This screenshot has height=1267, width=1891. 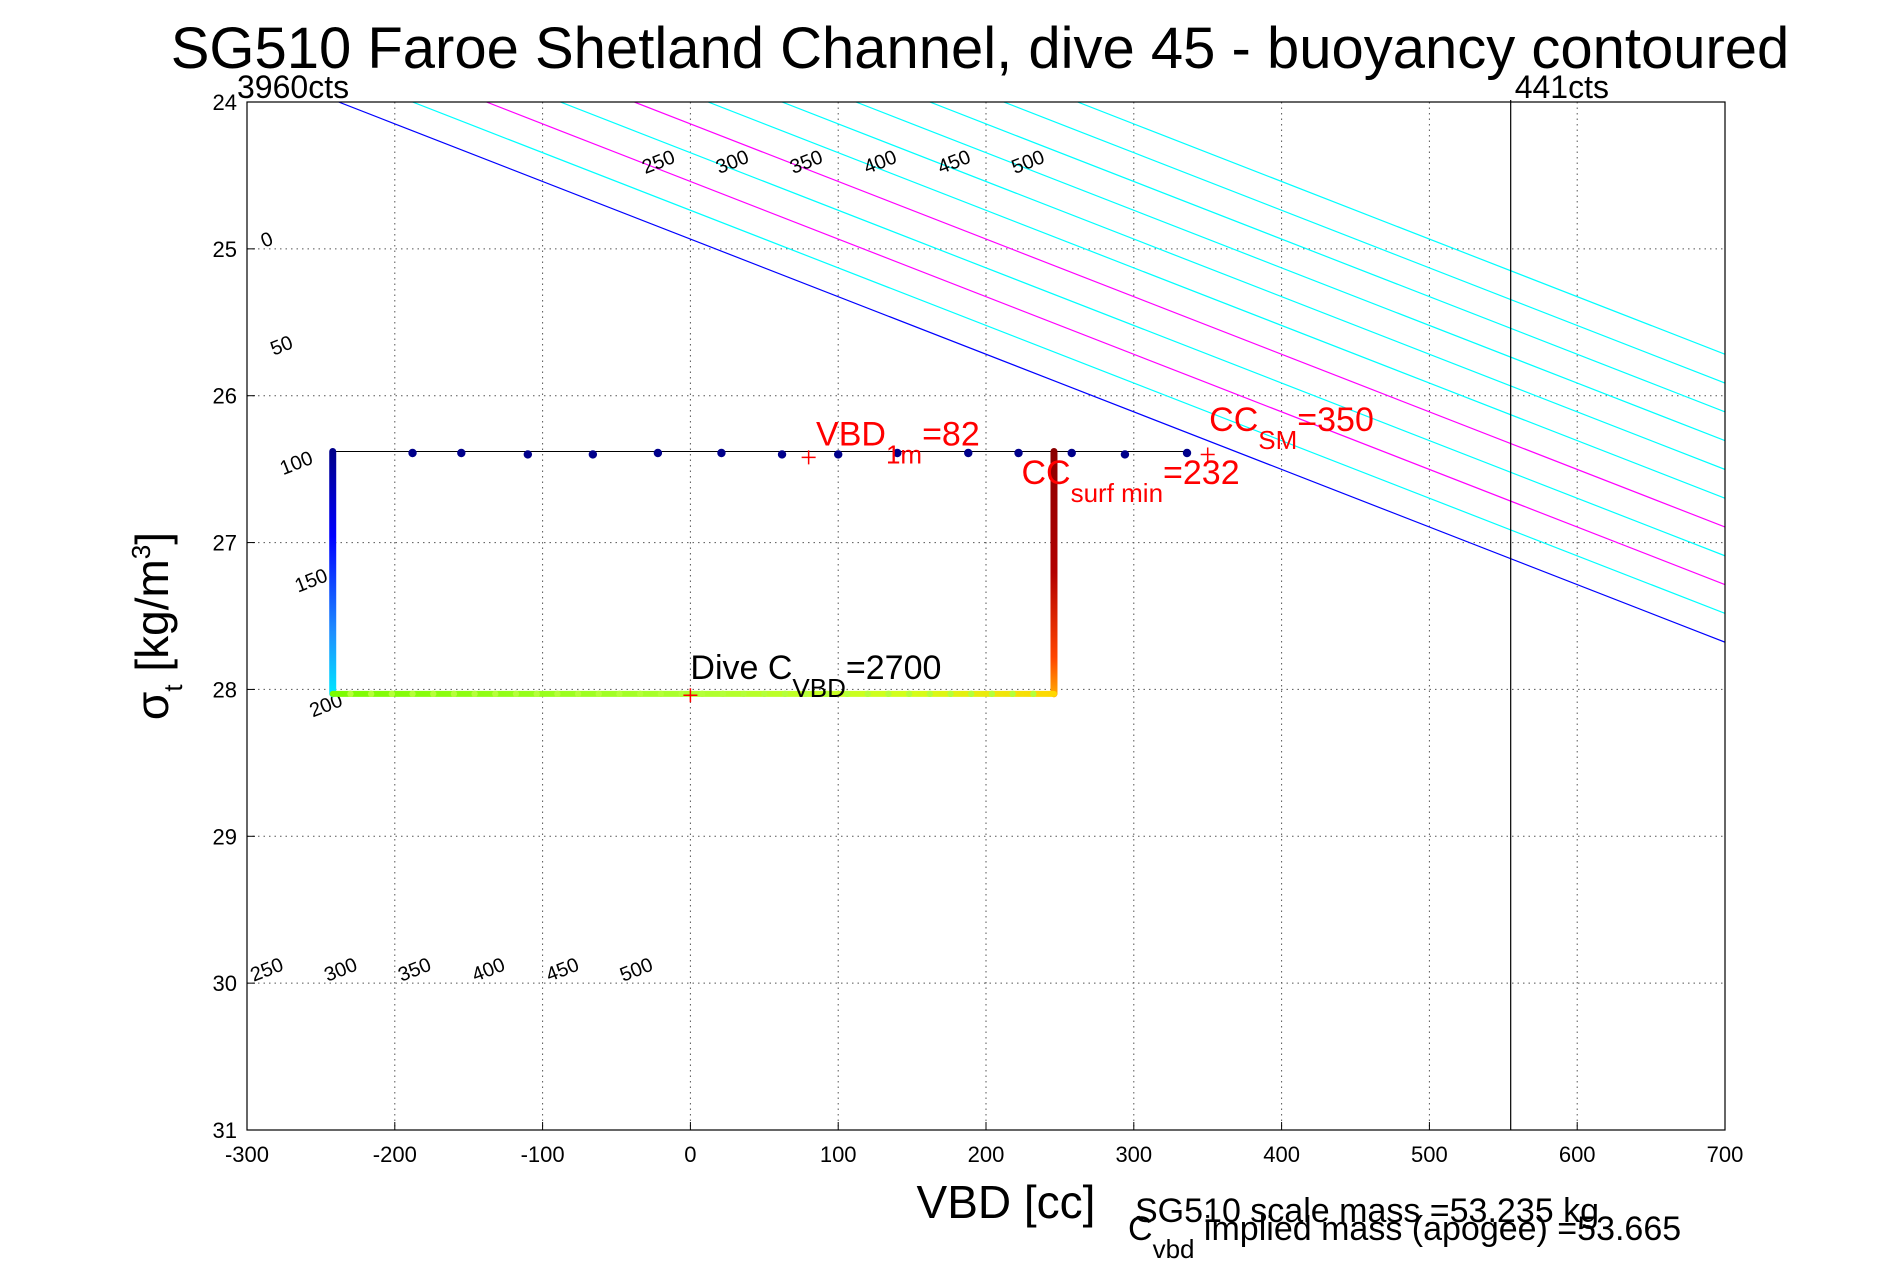 What do you see at coordinates (247, 1154) in the screenshot?
I see `x-tick-label: -300` at bounding box center [247, 1154].